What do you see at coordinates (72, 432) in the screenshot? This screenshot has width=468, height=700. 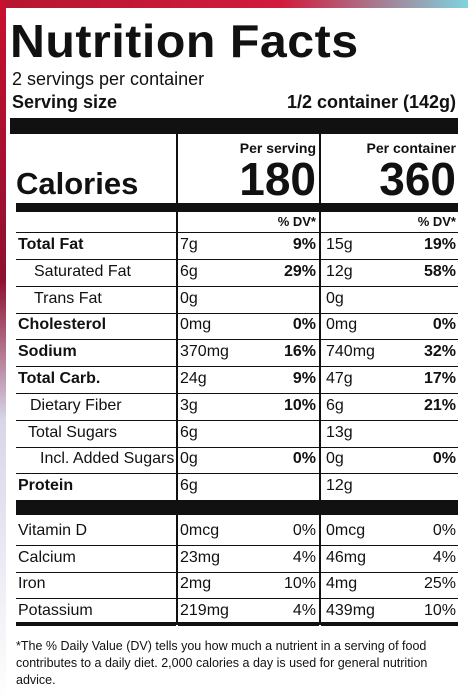 I see `nutrient-name: Total Sugars` at bounding box center [72, 432].